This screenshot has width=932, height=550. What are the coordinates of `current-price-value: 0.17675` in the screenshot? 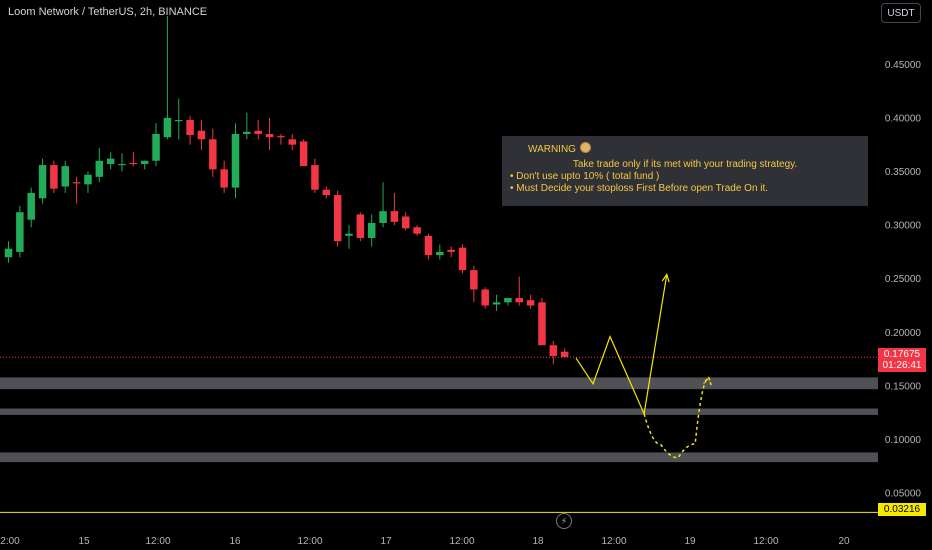 It's located at (902, 354).